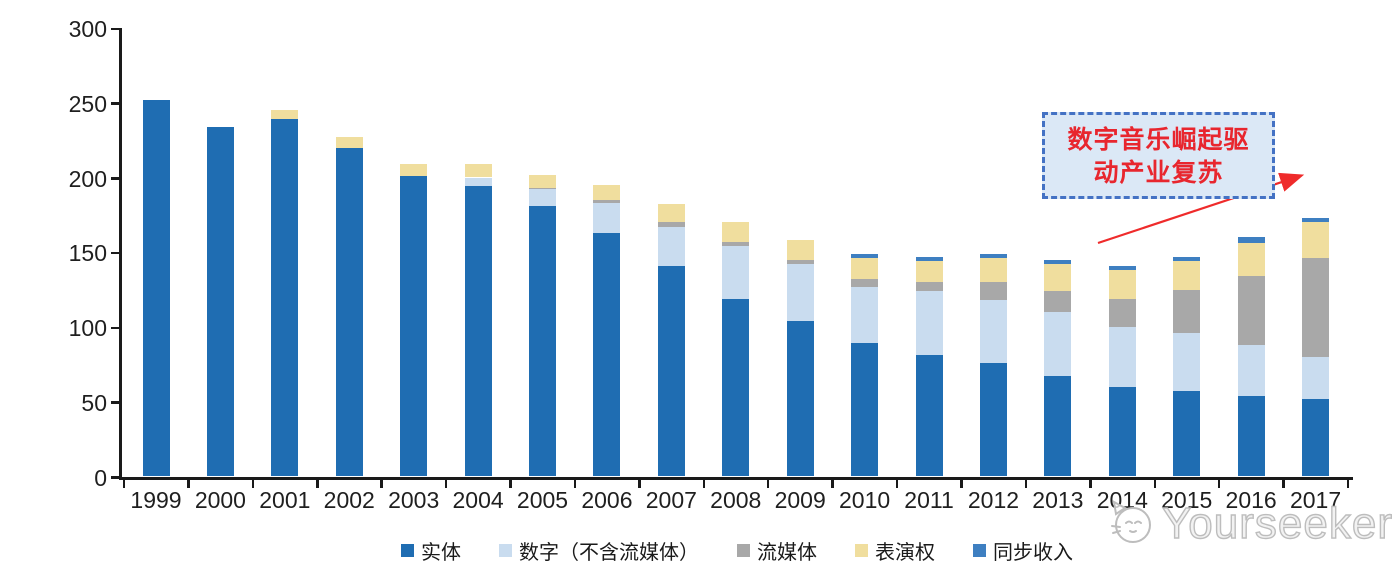  What do you see at coordinates (87, 328) in the screenshot?
I see `y-tick-label: 100` at bounding box center [87, 328].